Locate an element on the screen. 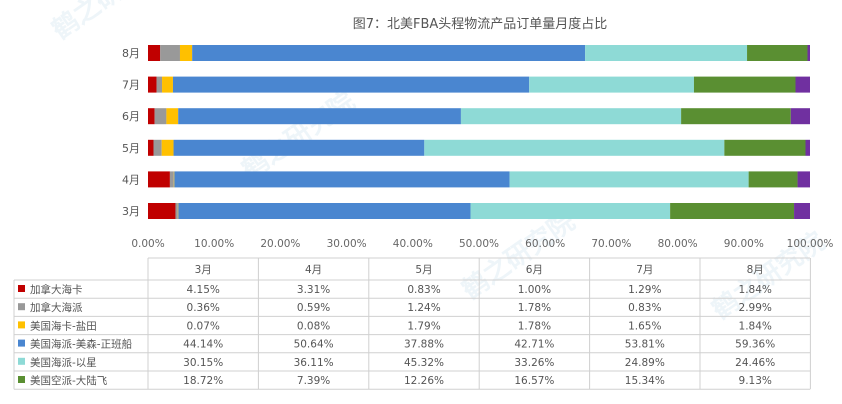 Image resolution: width=842 pixels, height=404 pixels. table-cell: 37.88% is located at coordinates (424, 345).